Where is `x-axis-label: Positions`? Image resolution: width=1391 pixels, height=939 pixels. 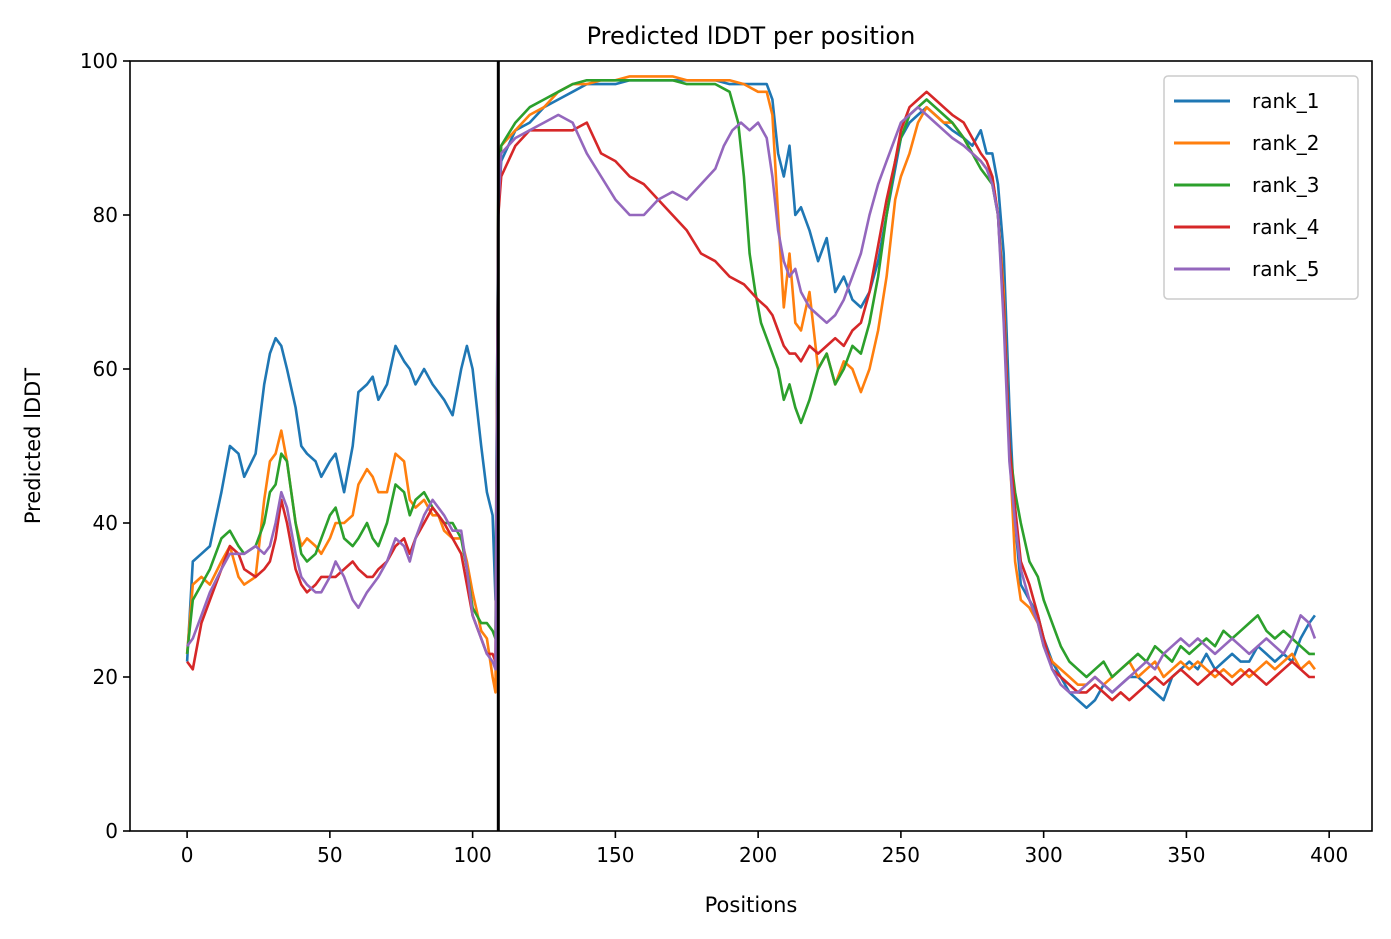
x-axis-label: Positions is located at coordinates (751, 905).